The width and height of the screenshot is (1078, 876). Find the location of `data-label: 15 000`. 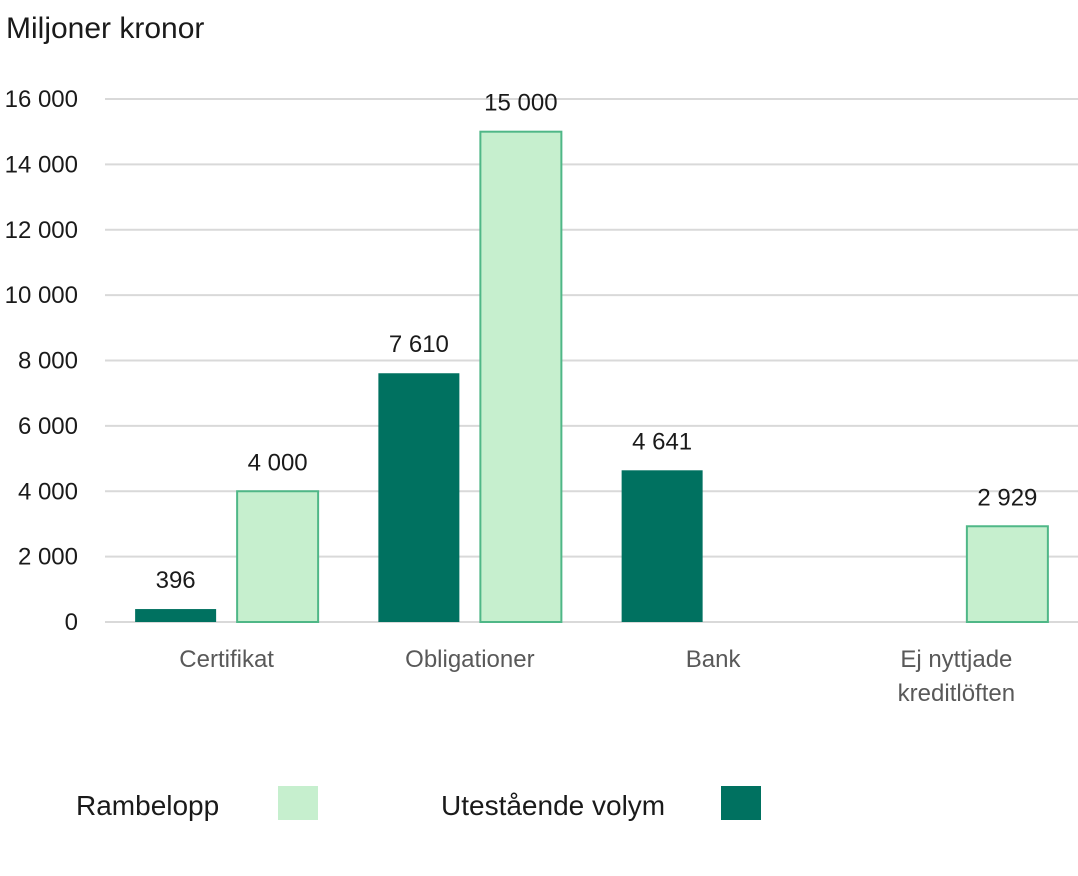

data-label: 15 000 is located at coordinates (520, 103).